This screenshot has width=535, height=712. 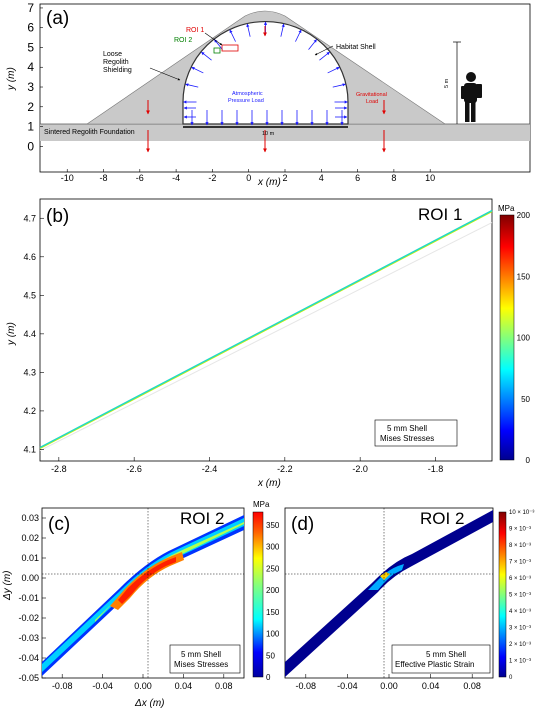 I want to click on y-tick-label: 4.1, so click(x=29, y=449).